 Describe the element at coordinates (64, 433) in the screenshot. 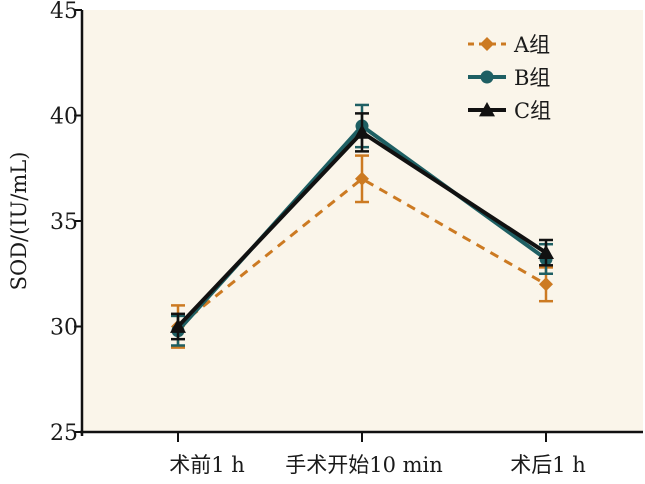

I see `y-tick-label-25: 25` at that location.